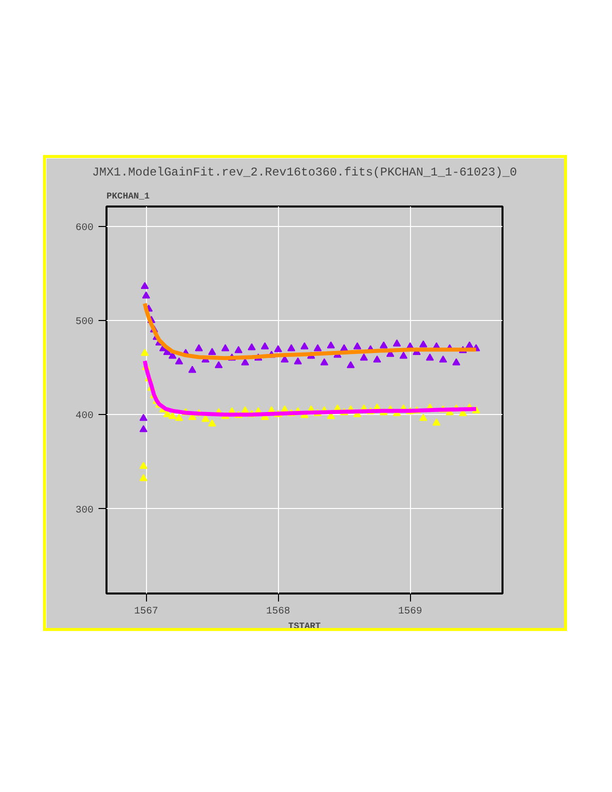  Describe the element at coordinates (146, 612) in the screenshot. I see `x-tick-label: 1567` at that location.